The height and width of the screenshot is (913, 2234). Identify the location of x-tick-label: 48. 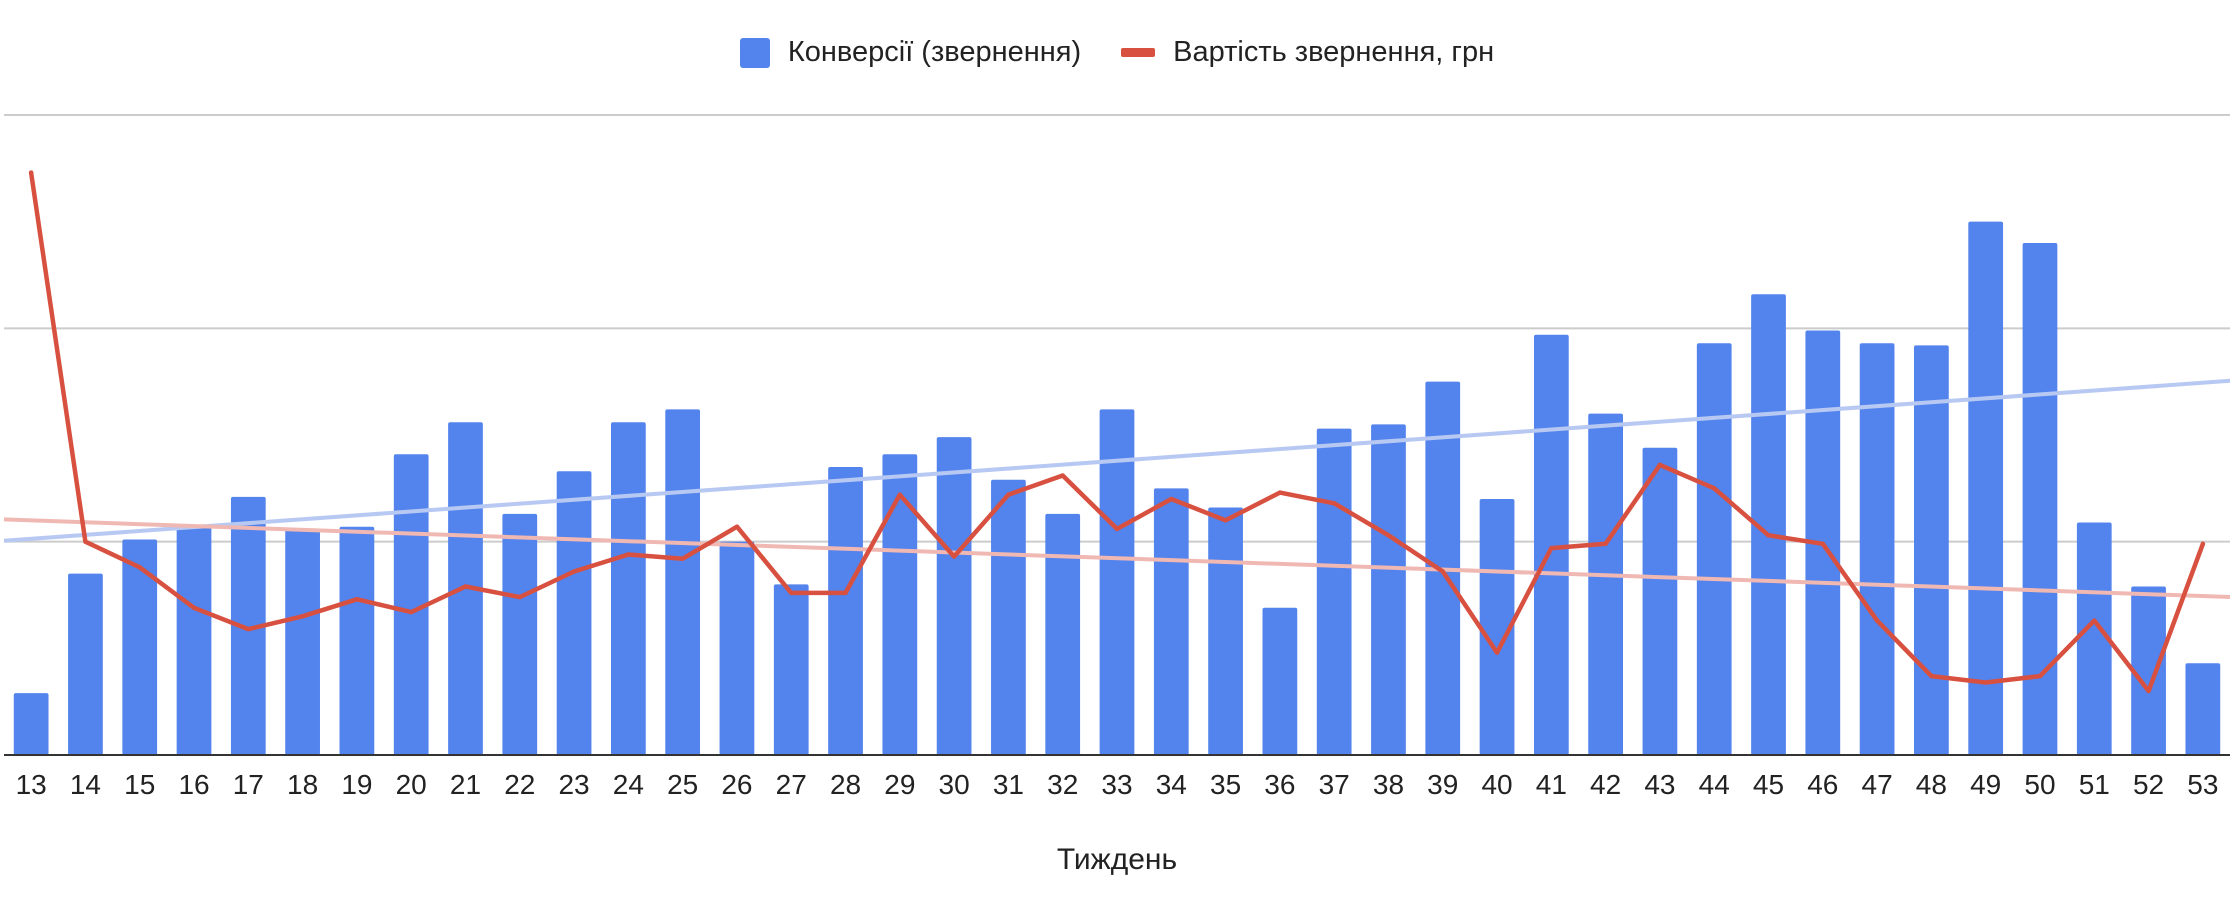
(1931, 784).